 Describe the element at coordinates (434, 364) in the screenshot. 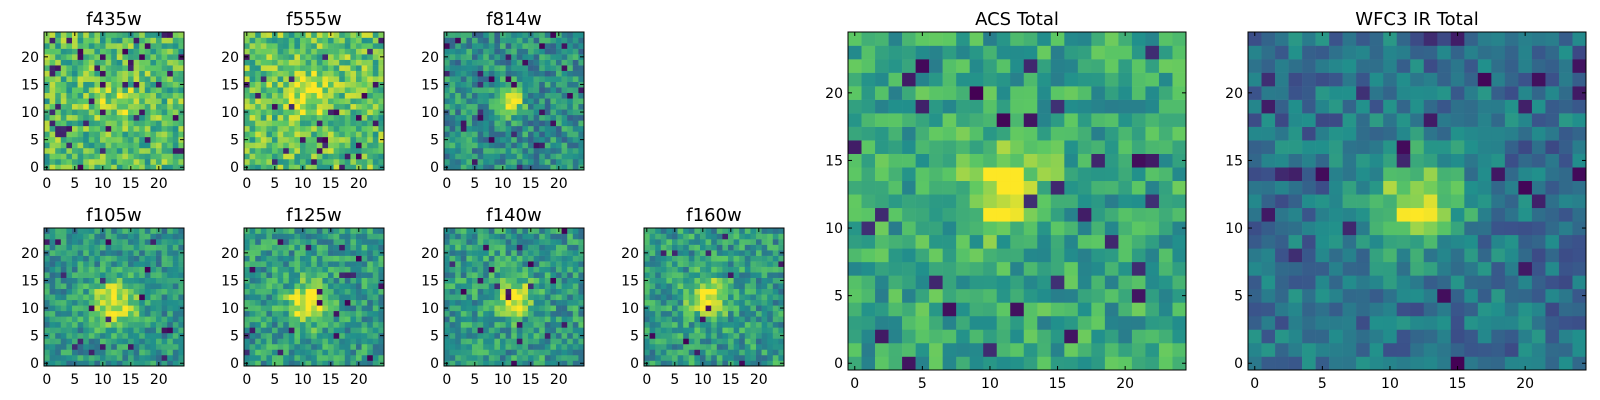

I see `y-tick-label: 0` at that location.